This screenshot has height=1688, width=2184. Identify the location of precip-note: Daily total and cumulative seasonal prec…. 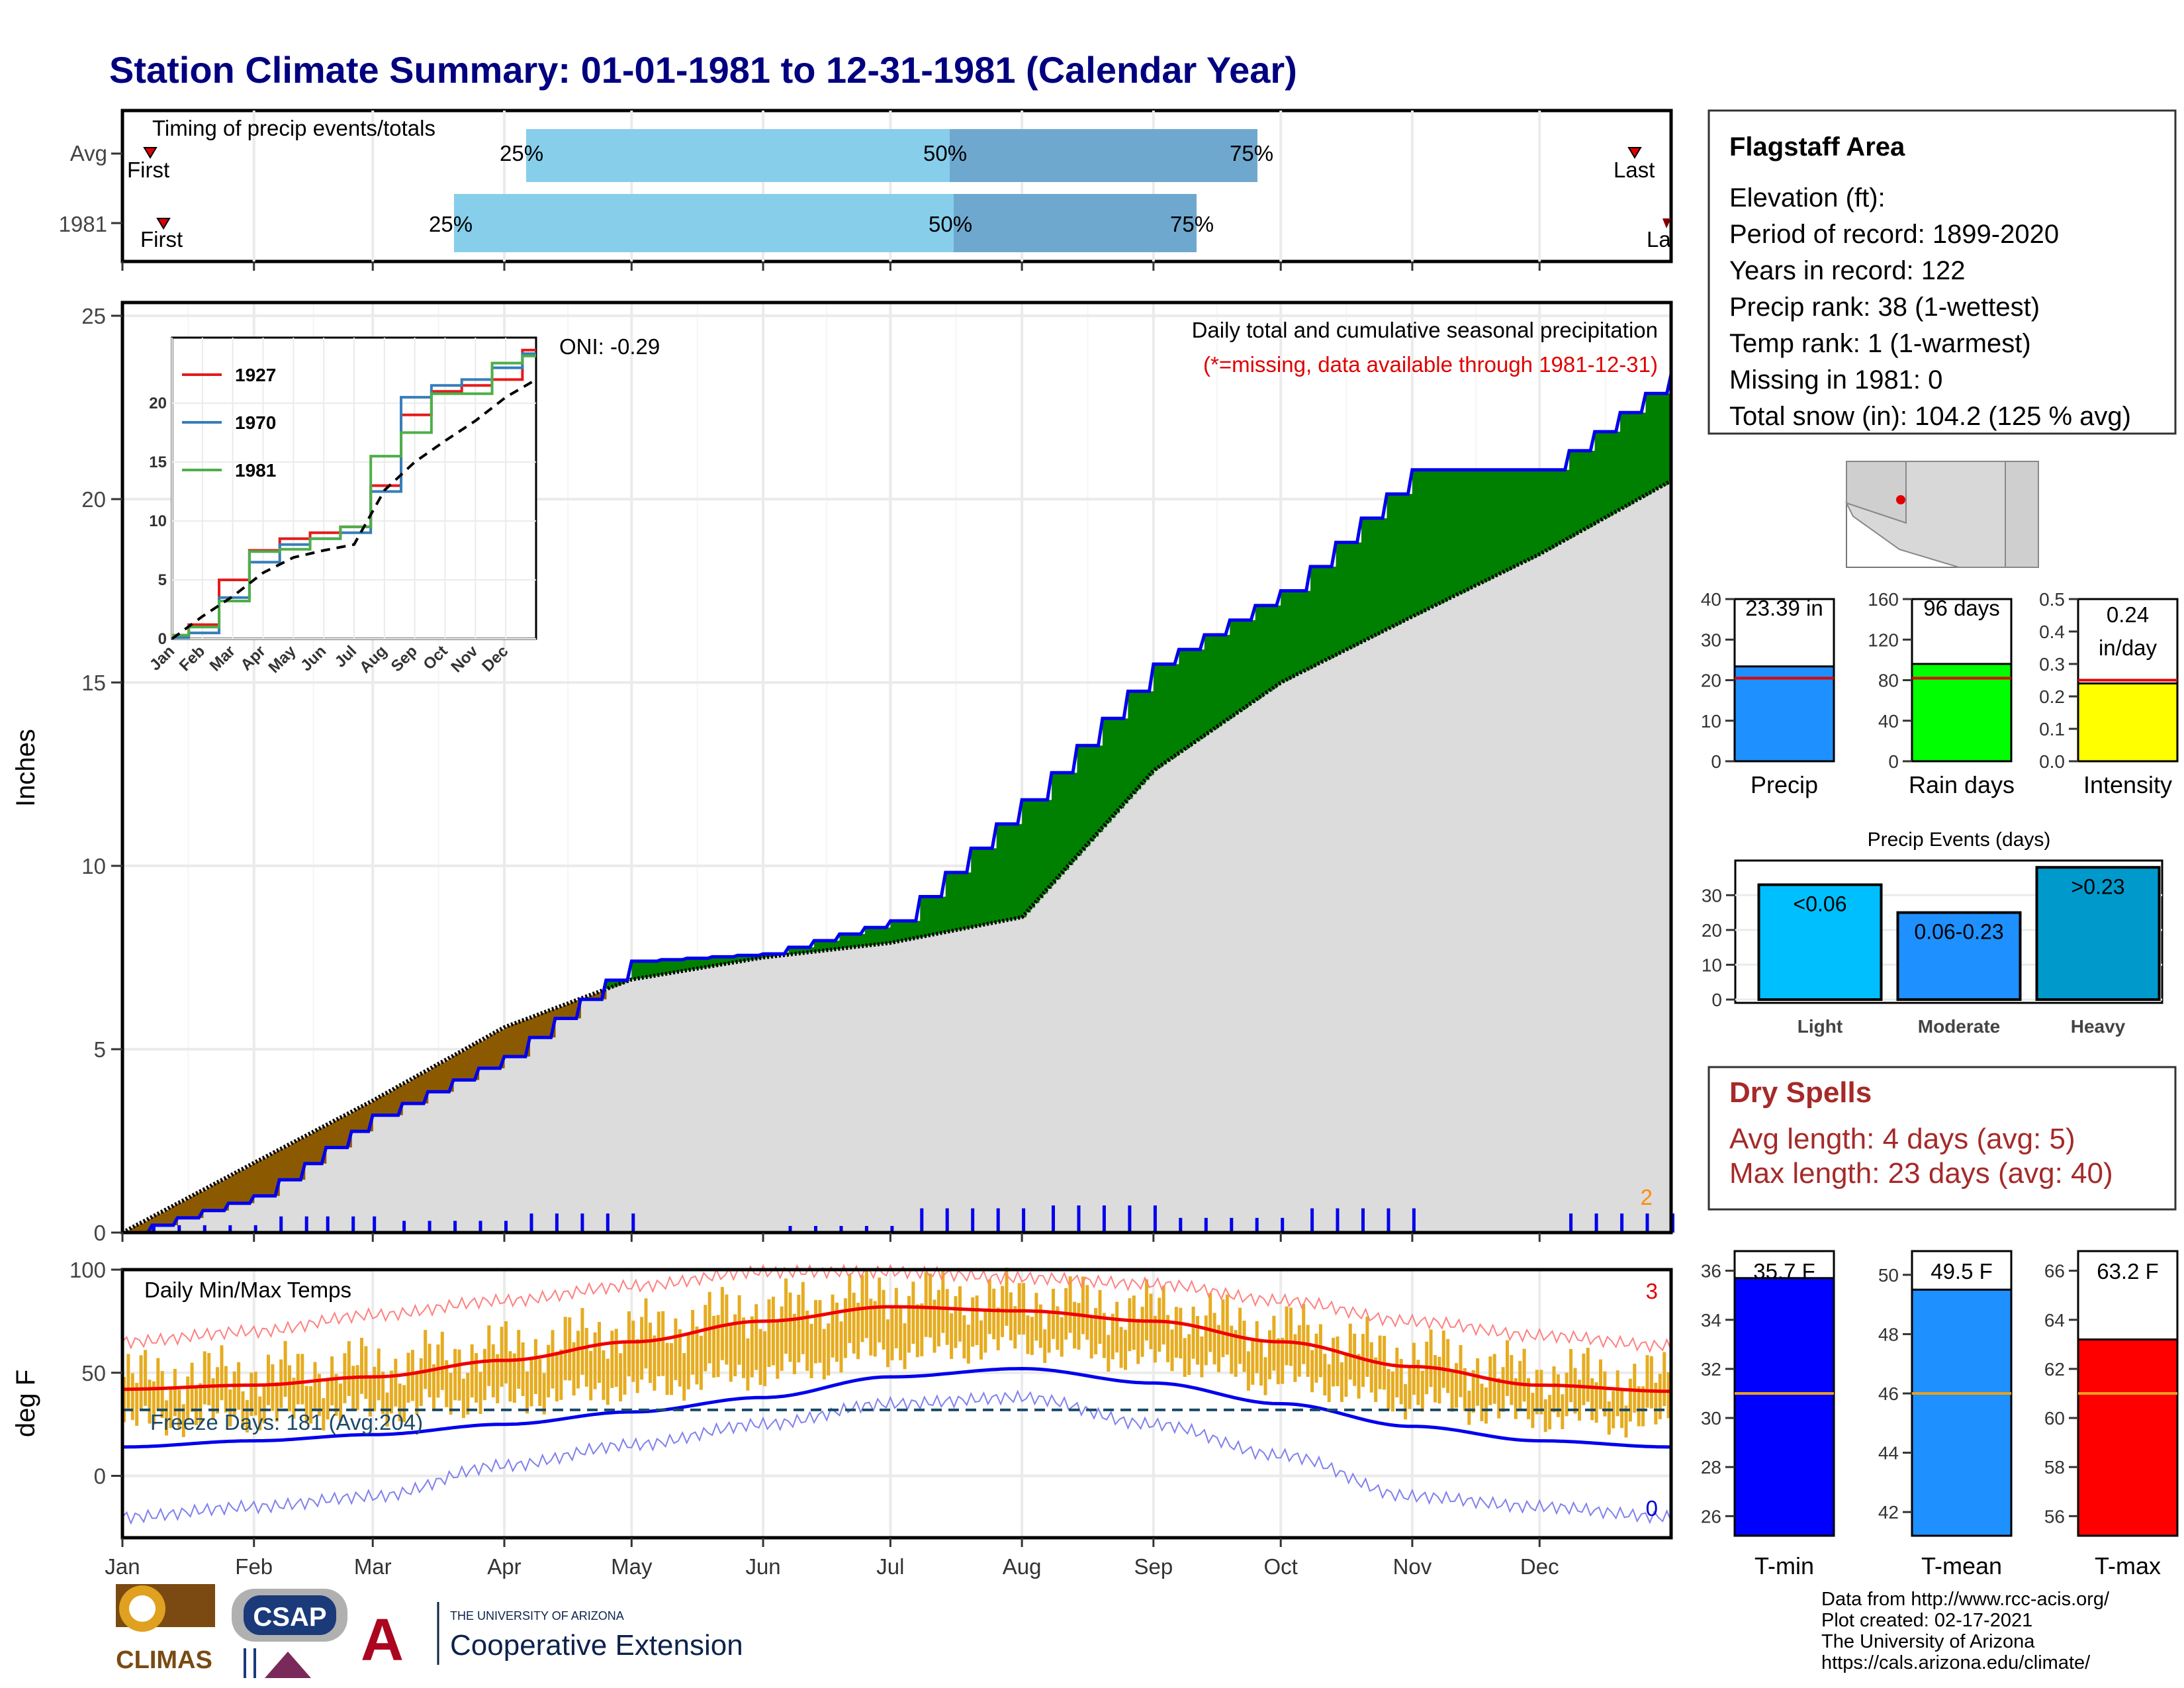
(1425, 330).